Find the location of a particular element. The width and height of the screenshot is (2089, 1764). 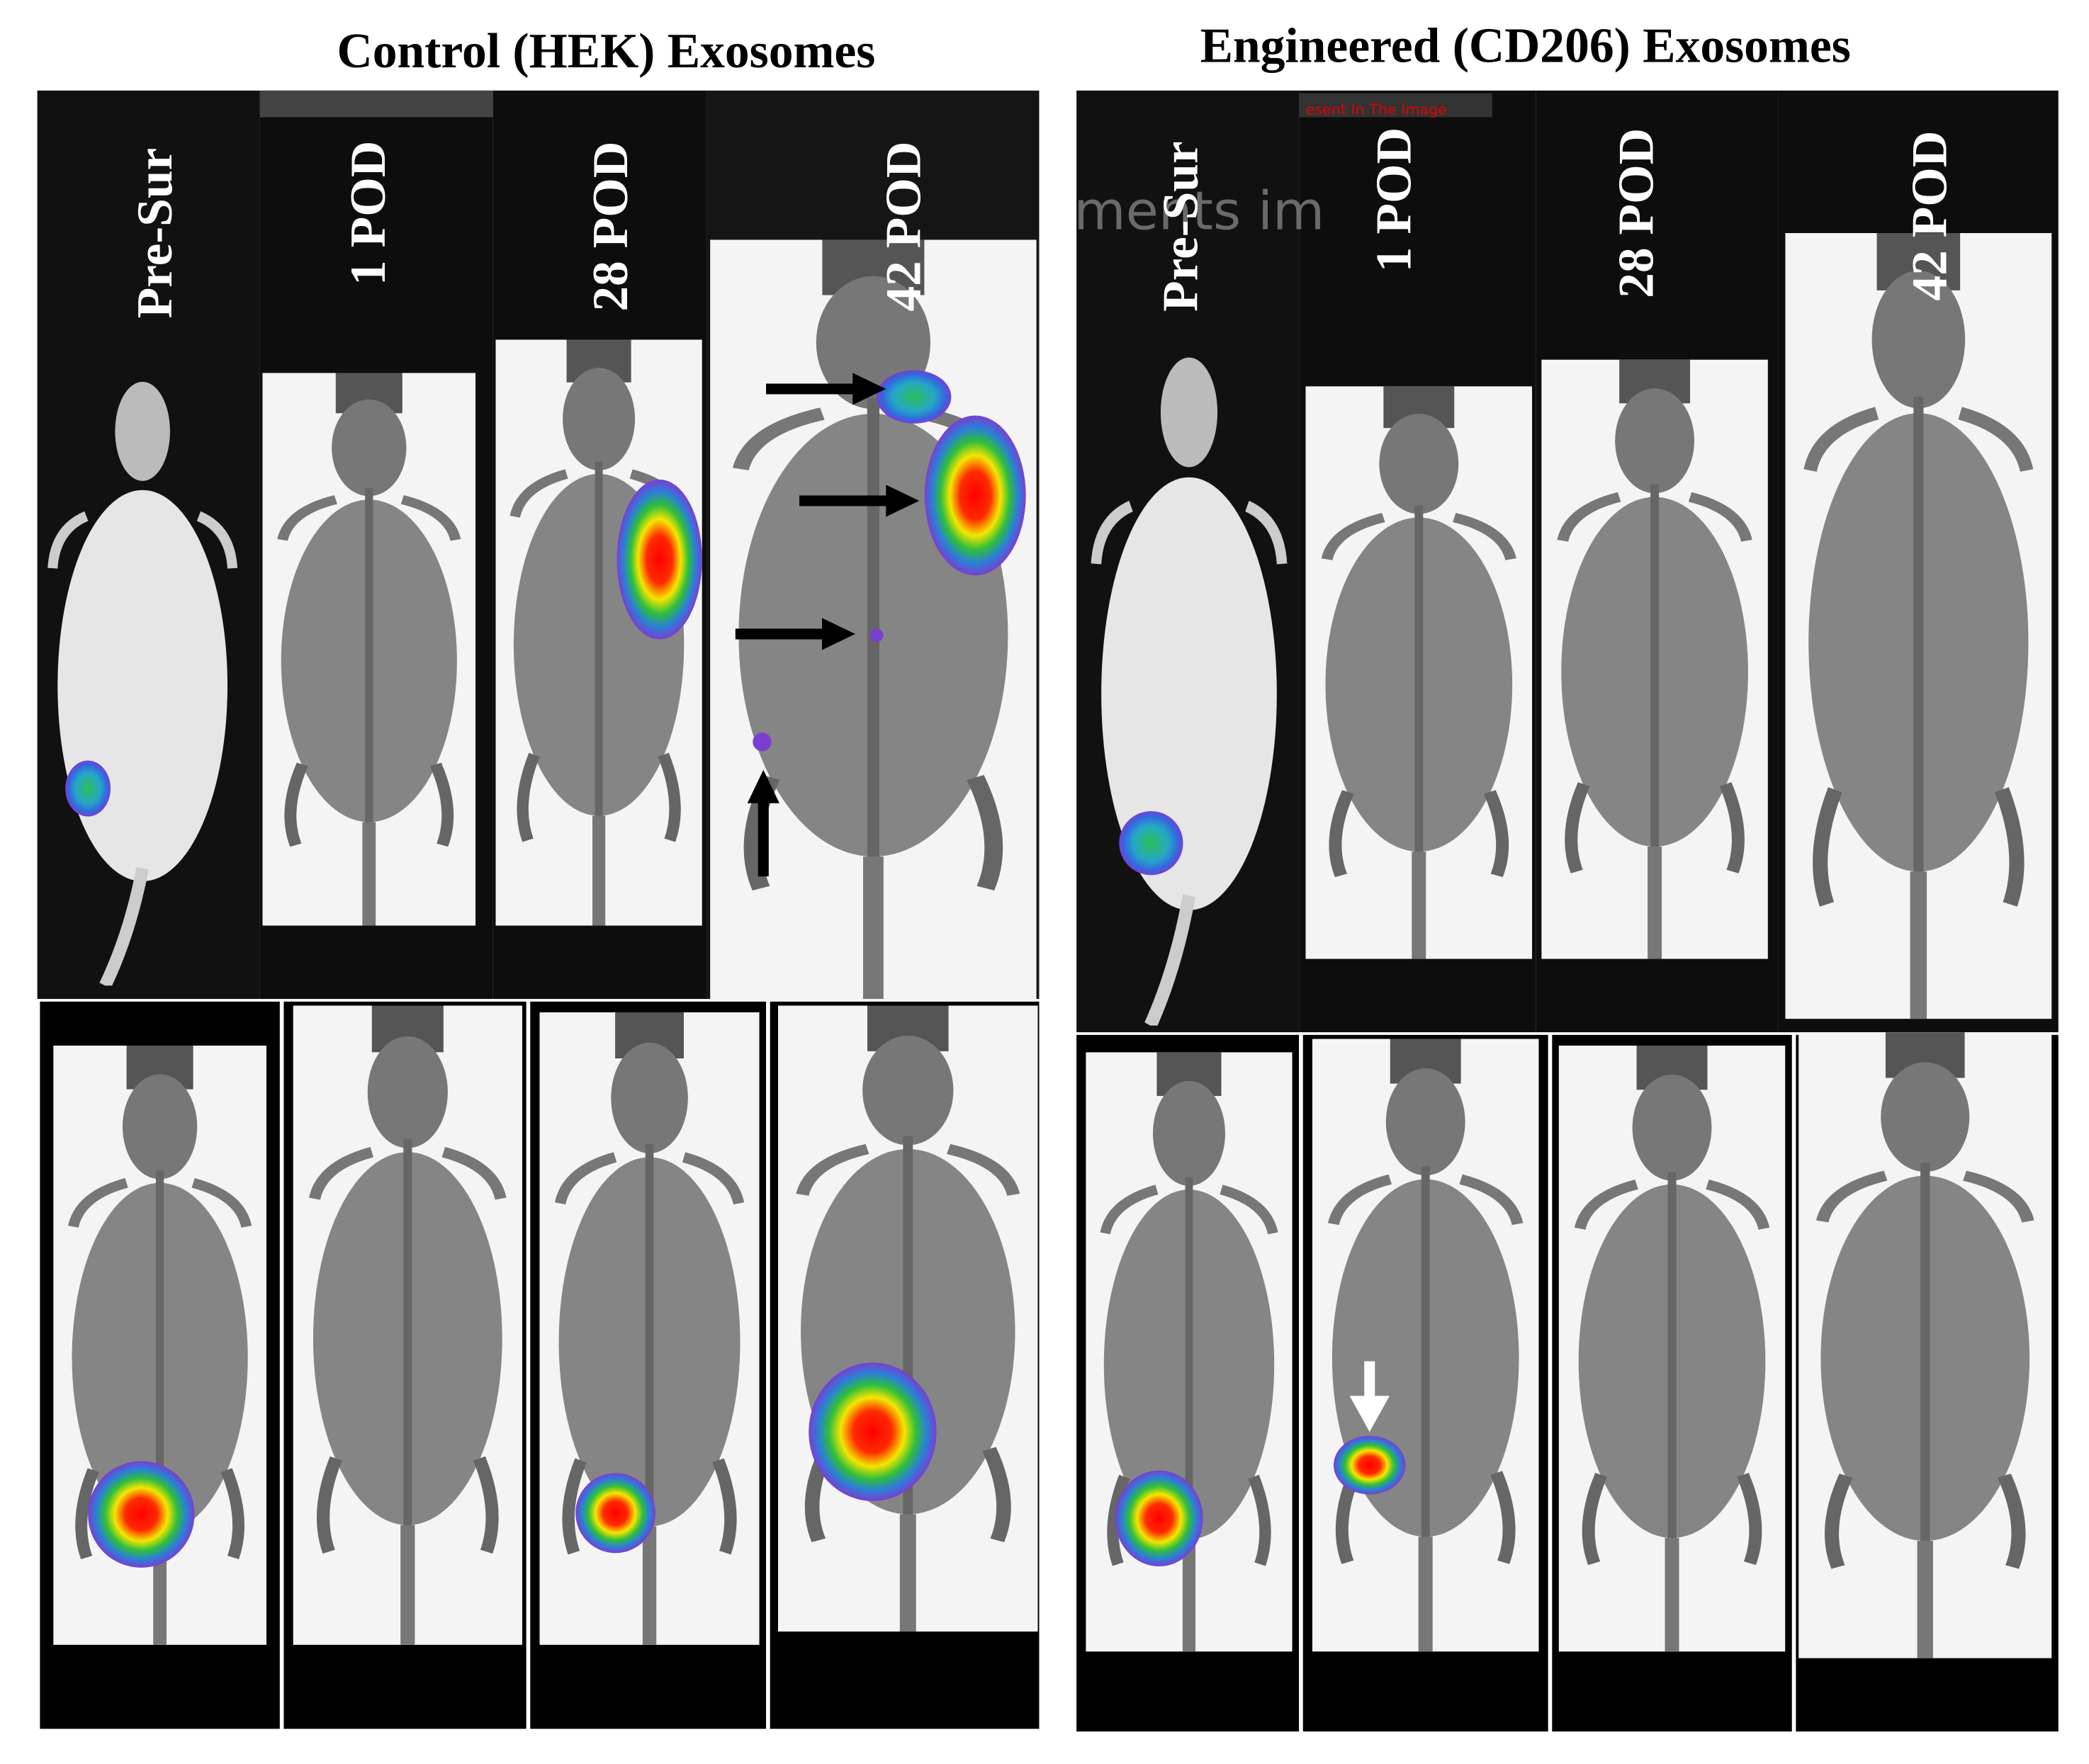

watermark: ments im is located at coordinates (1199, 210).